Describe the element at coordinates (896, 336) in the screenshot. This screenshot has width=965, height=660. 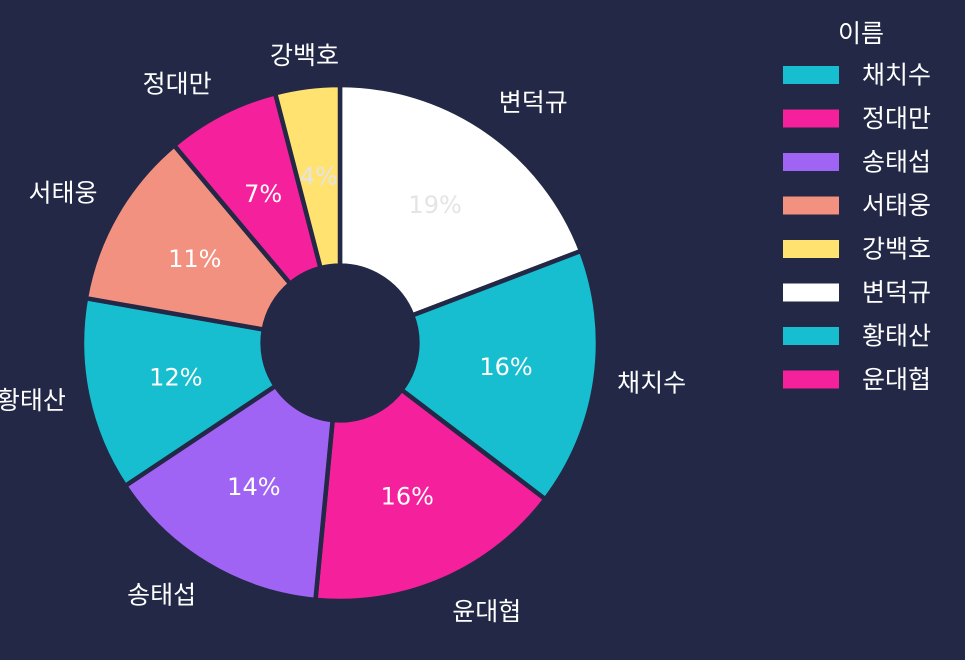
I see `legend-label-ed99a9ed839cec82b0: 황태산` at that location.